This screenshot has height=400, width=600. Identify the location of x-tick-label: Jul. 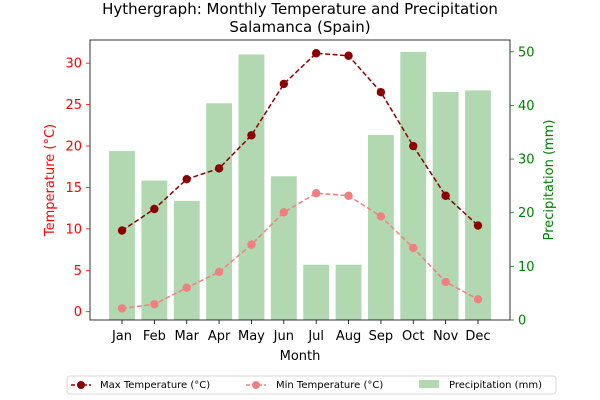
(315, 336).